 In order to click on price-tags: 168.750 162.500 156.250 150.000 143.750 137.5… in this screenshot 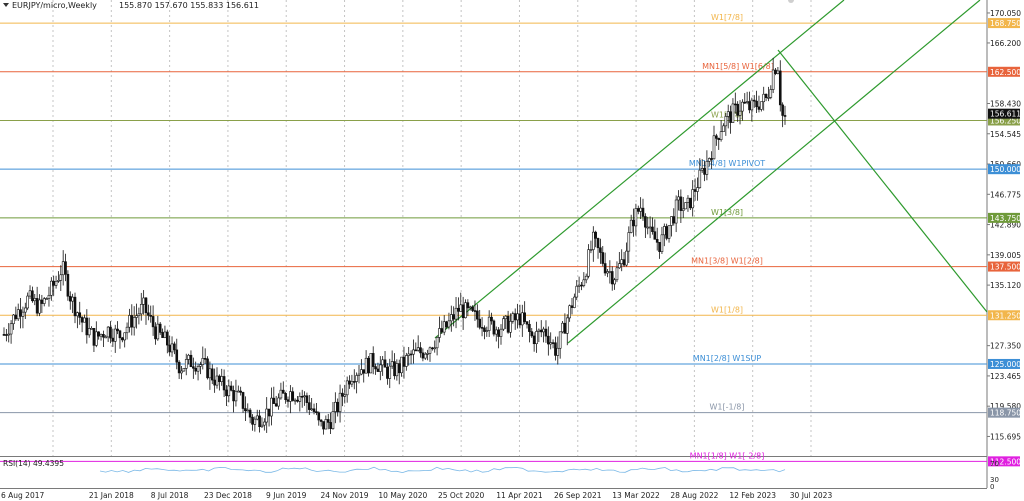, I will do `click(1004, 242)`.